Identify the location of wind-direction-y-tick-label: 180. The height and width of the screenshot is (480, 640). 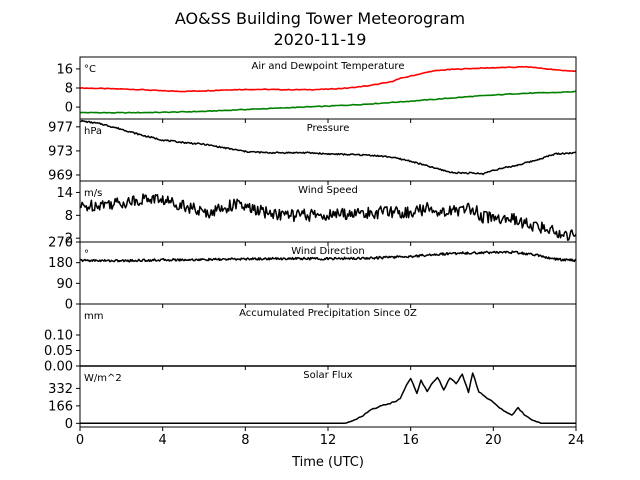
(60, 263).